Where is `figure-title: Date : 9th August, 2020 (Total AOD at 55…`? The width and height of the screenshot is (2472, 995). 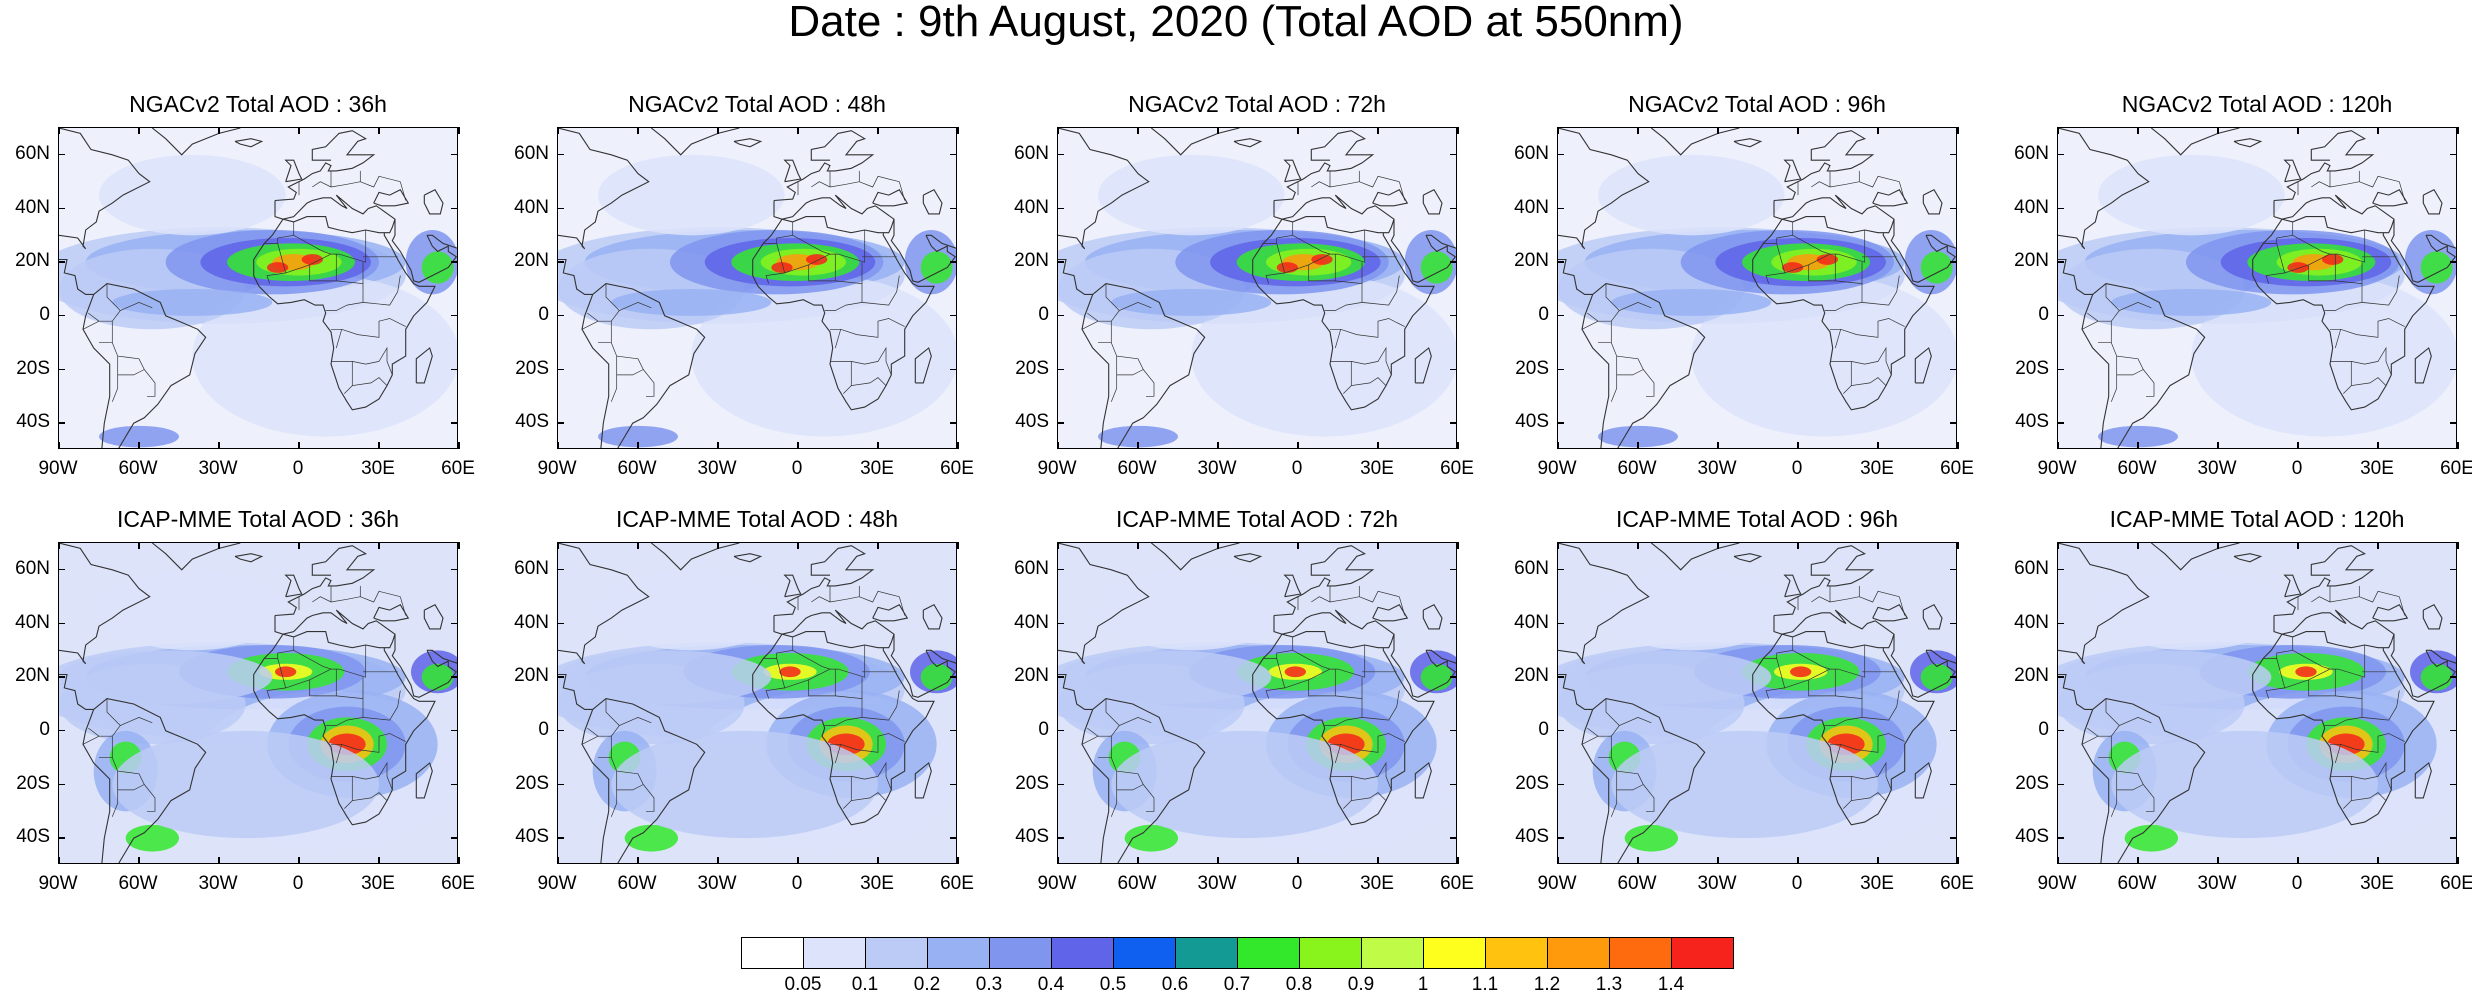
figure-title: Date : 9th August, 2020 (Total AOD at 55… is located at coordinates (1236, 23).